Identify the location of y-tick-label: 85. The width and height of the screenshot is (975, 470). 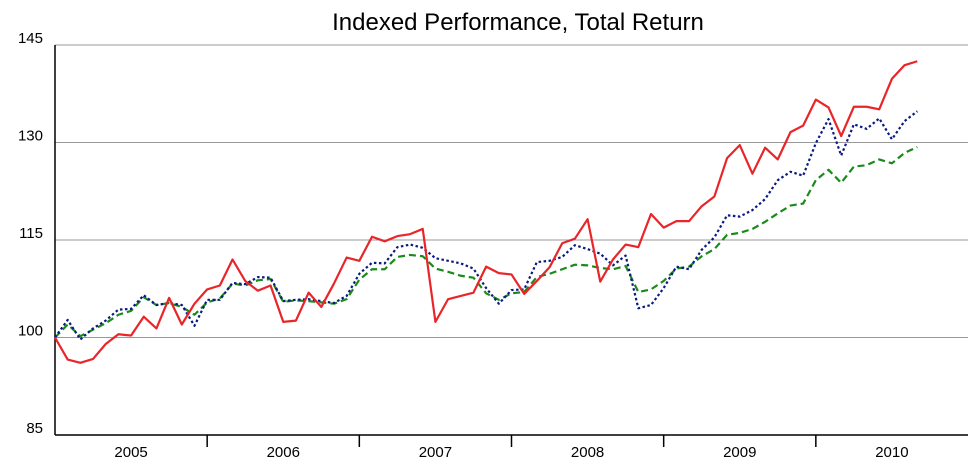
(34, 428).